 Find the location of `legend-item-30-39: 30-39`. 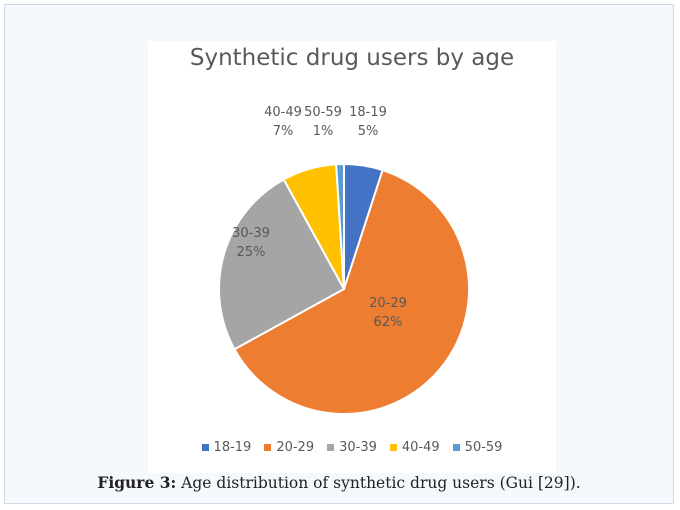

legend-item-30-39: 30-39 is located at coordinates (352, 447).